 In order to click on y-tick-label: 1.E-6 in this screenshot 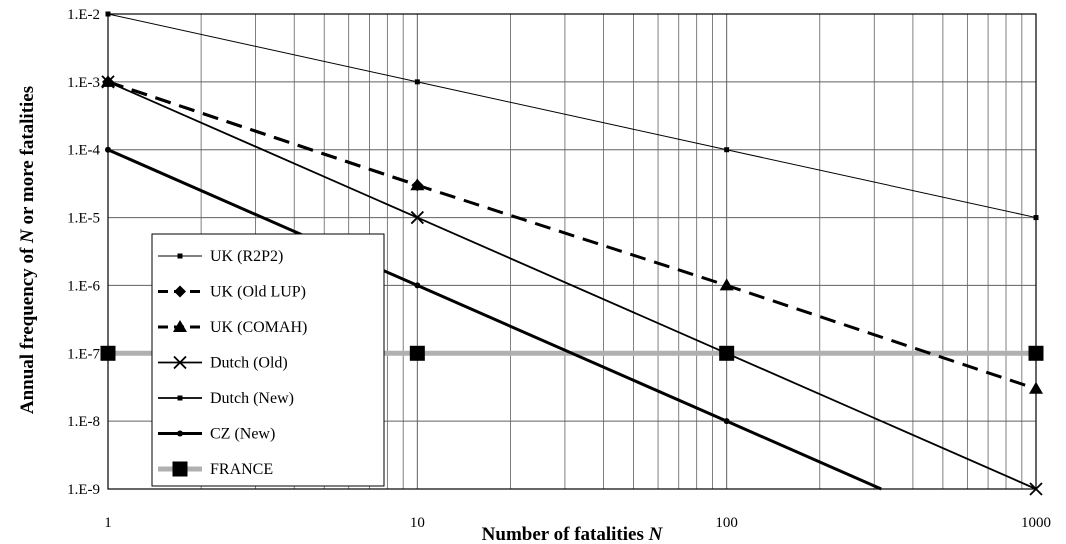, I will do `click(83, 286)`.